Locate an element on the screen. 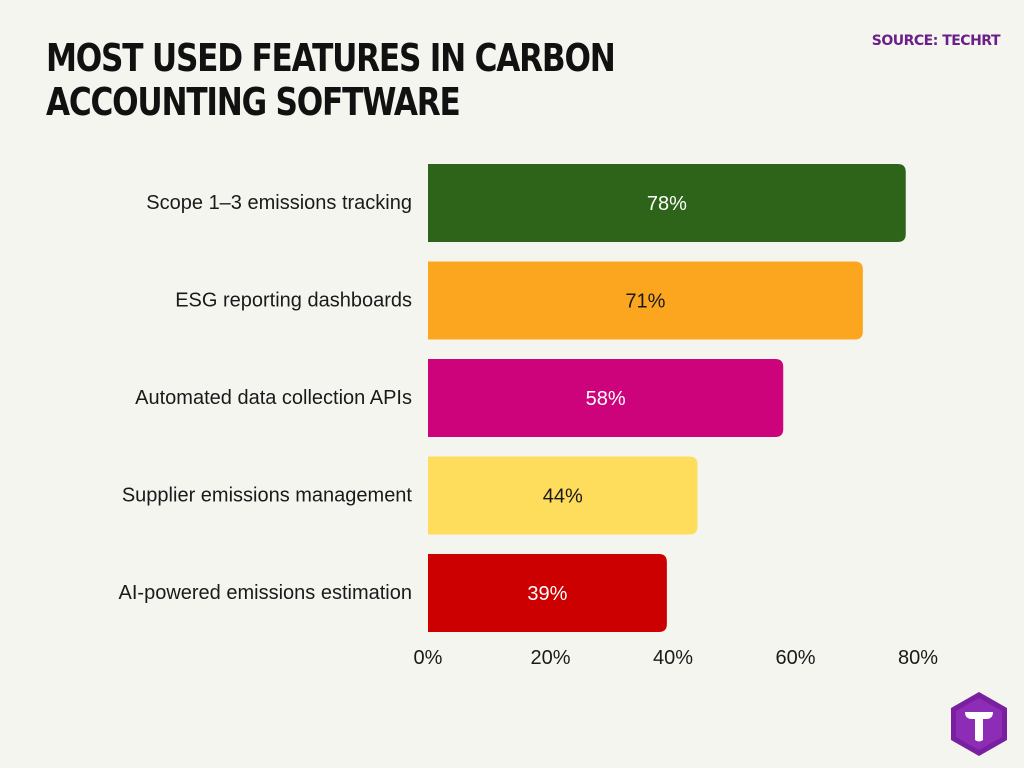 The width and height of the screenshot is (1024, 768). bar-value-label-1: 78% is located at coordinates (667, 204).